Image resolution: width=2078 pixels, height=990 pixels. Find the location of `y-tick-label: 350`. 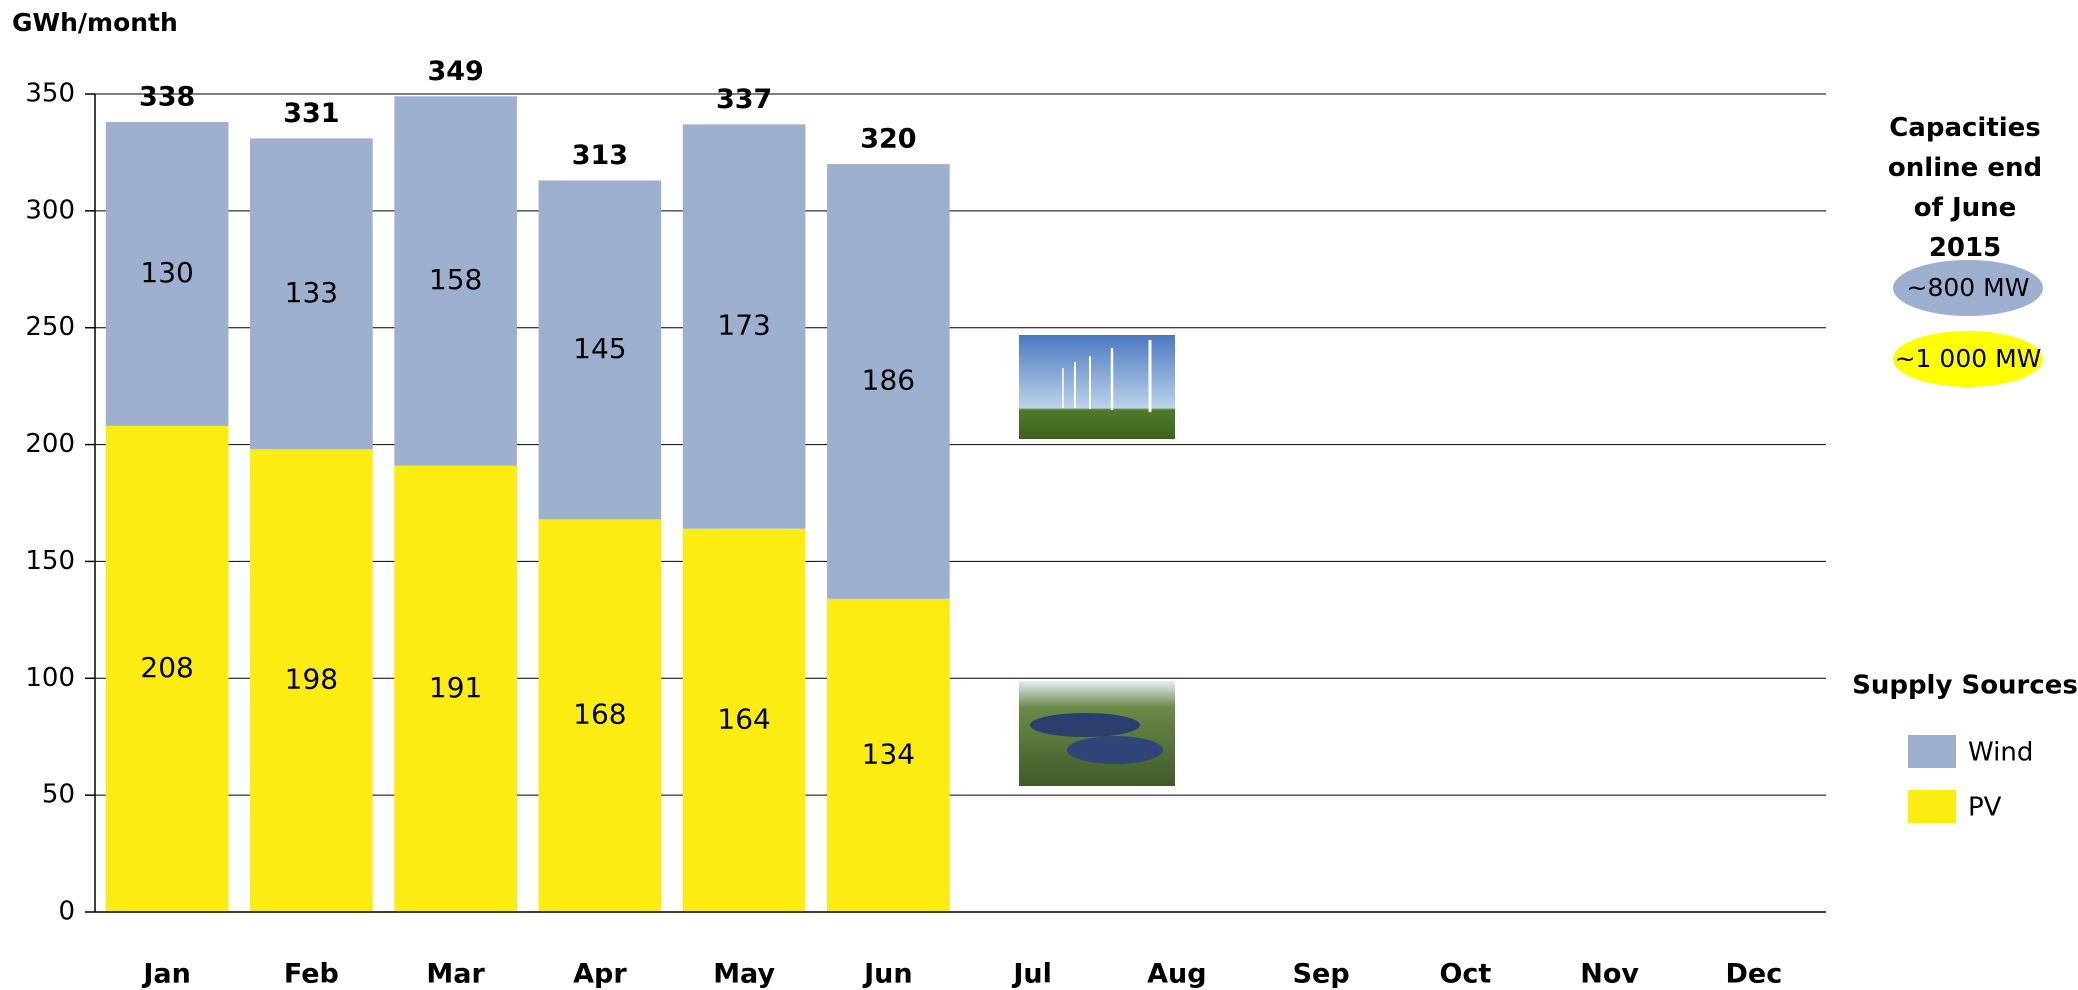

y-tick-label: 350 is located at coordinates (50, 94).